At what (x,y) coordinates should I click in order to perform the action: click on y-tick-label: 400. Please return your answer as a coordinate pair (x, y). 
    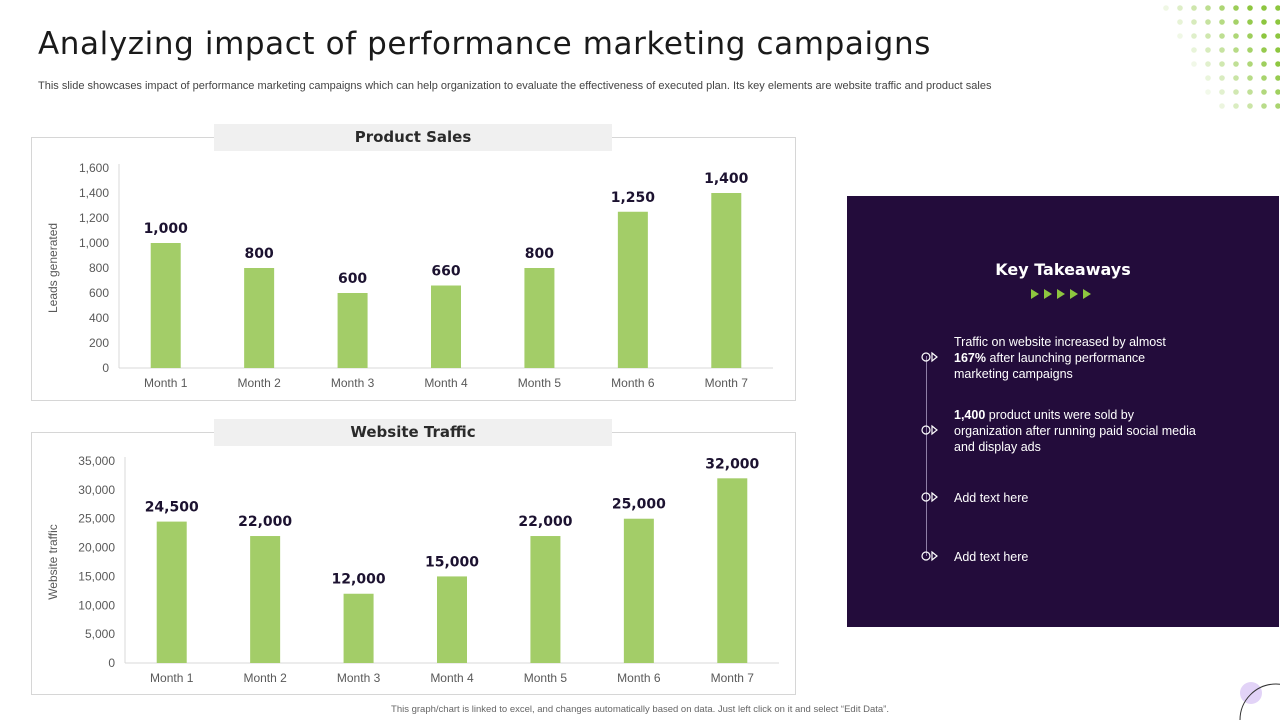
    Looking at the image, I should click on (99, 318).